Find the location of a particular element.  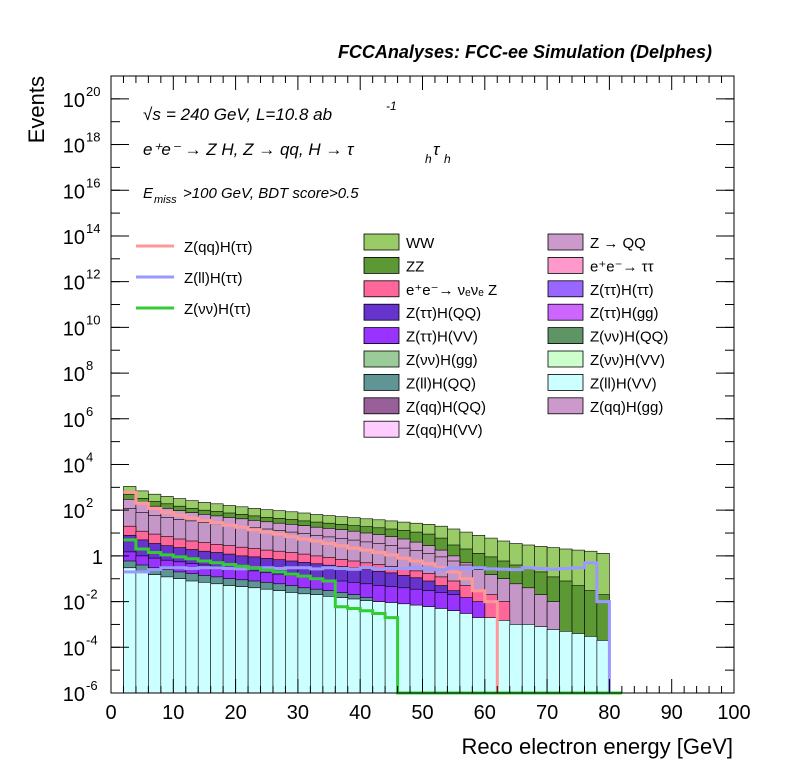

sqrt-s-symbol: √s is located at coordinates (152, 114).